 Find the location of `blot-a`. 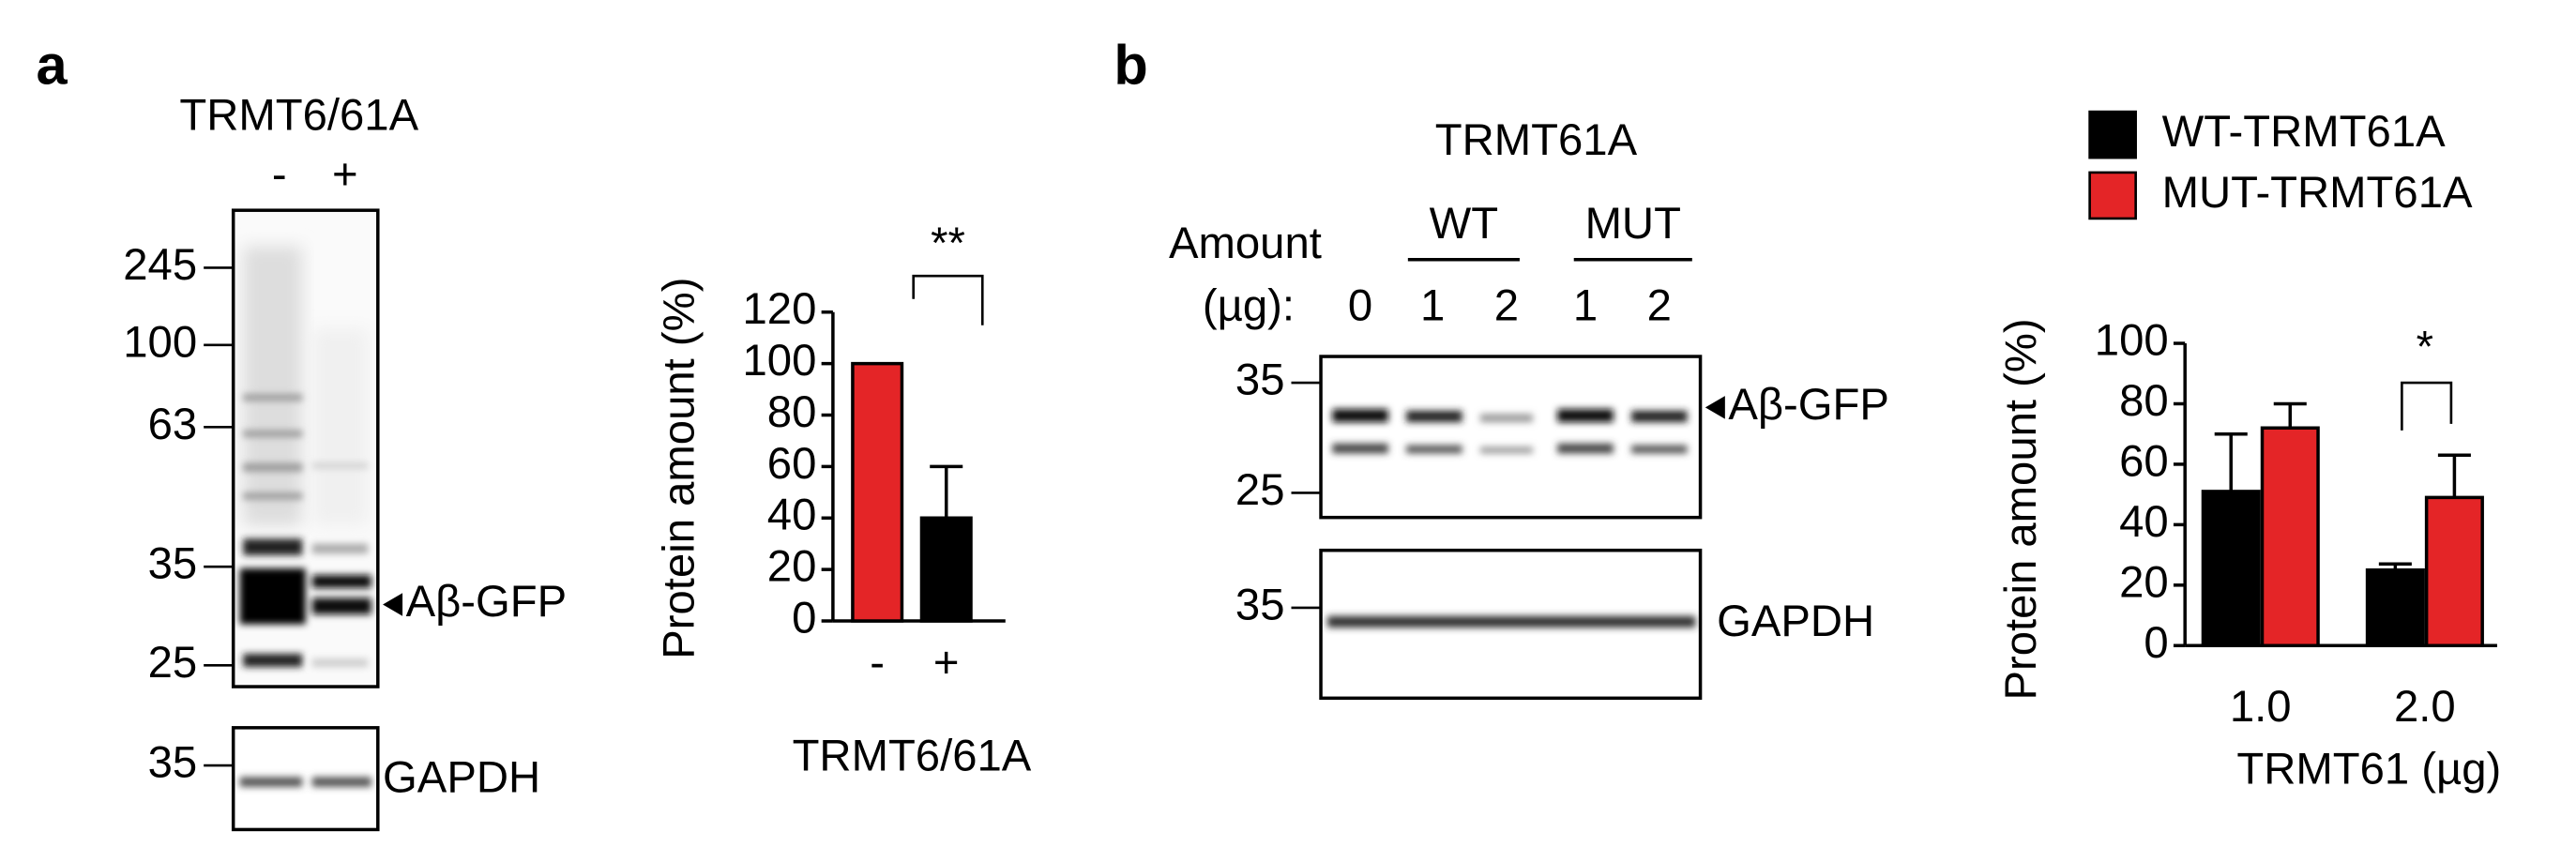

blot-a is located at coordinates (317, 520).